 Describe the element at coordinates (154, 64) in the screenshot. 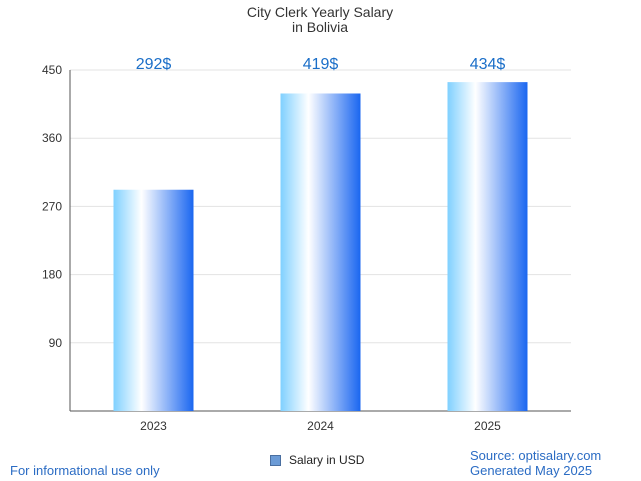

I see `data-label-2023: 292$` at that location.